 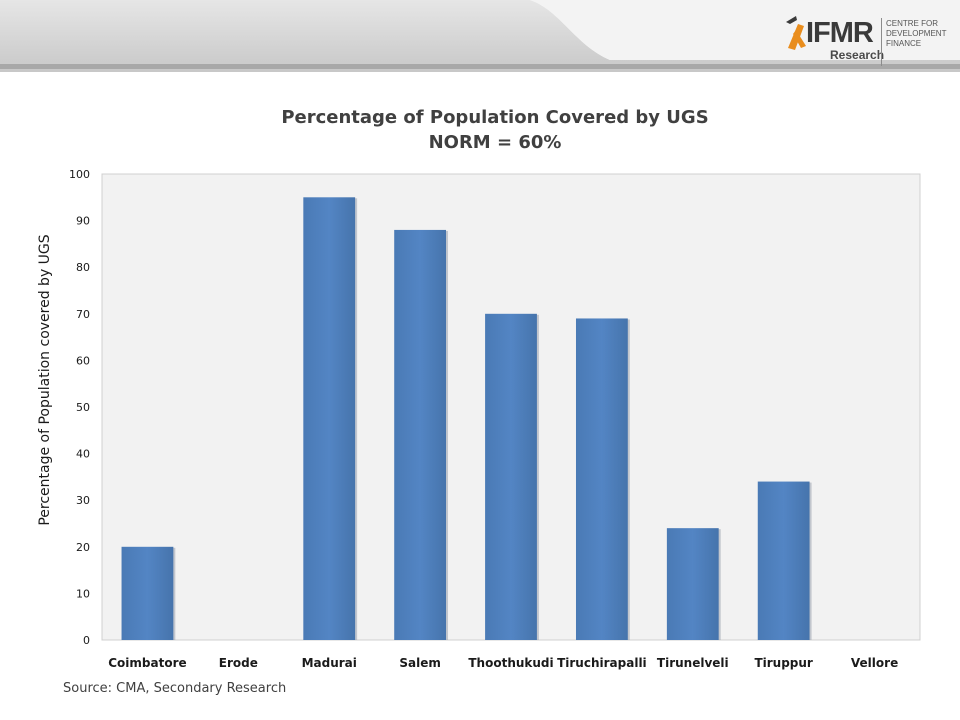 What do you see at coordinates (329, 419) in the screenshot?
I see `bar-madurai` at bounding box center [329, 419].